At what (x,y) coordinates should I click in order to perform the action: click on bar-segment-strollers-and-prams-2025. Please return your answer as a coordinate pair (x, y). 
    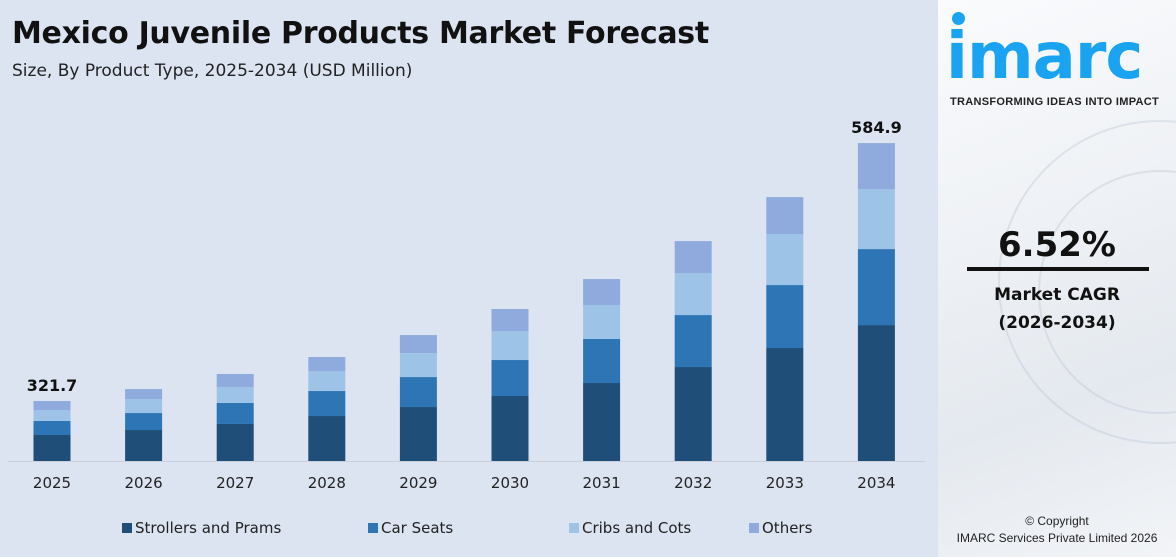
    Looking at the image, I should click on (52, 448).